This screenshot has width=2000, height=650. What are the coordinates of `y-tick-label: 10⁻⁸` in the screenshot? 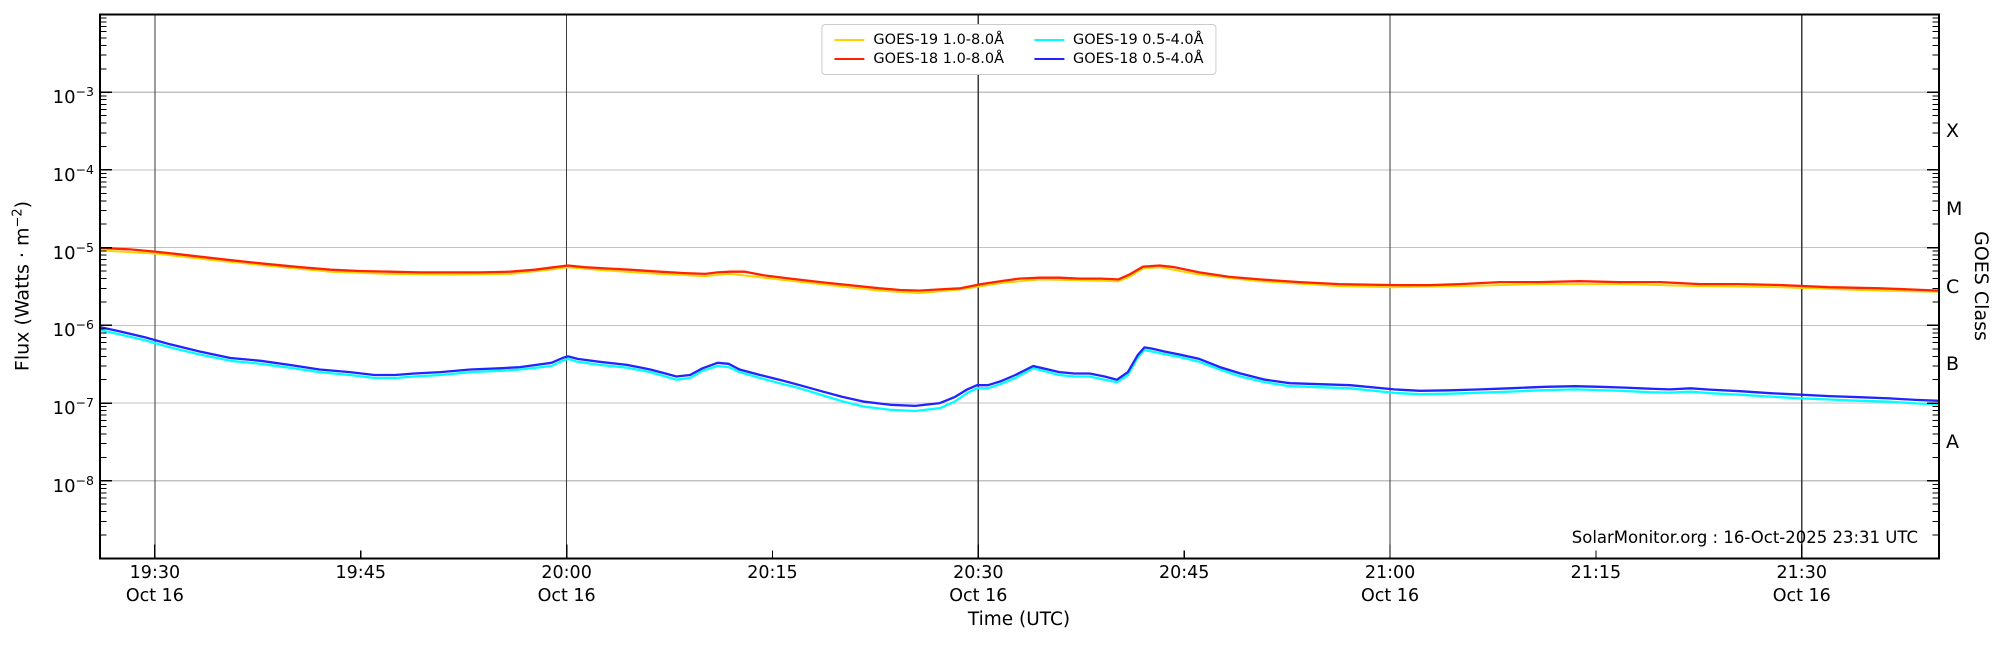 It's located at (73, 484).